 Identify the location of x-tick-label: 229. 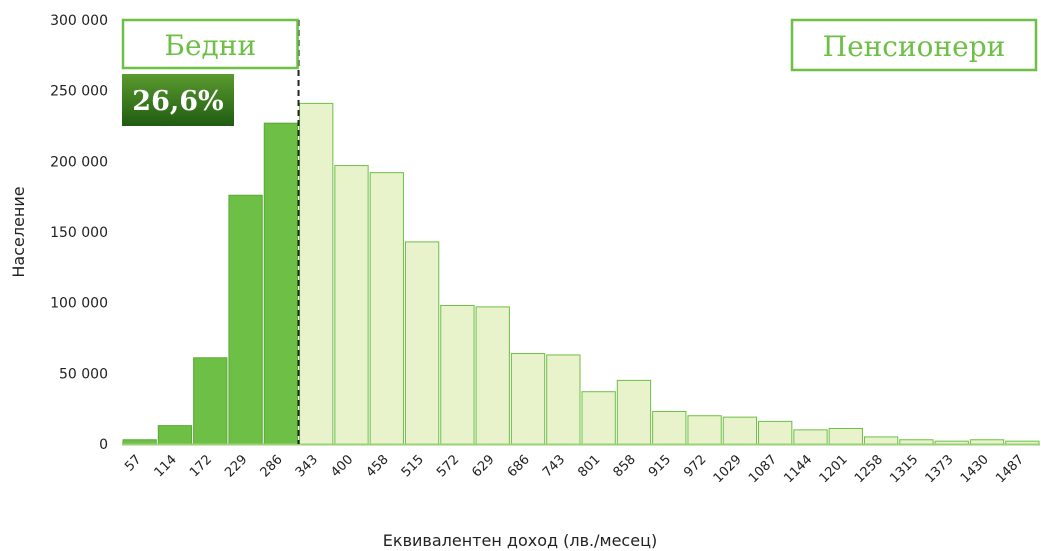
(236, 466).